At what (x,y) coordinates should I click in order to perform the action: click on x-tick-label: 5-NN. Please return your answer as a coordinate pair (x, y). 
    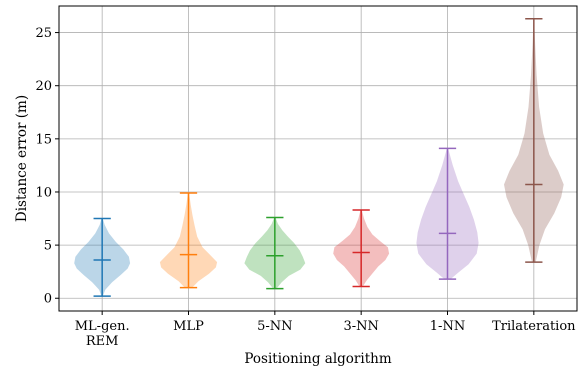
    Looking at the image, I should click on (274, 326).